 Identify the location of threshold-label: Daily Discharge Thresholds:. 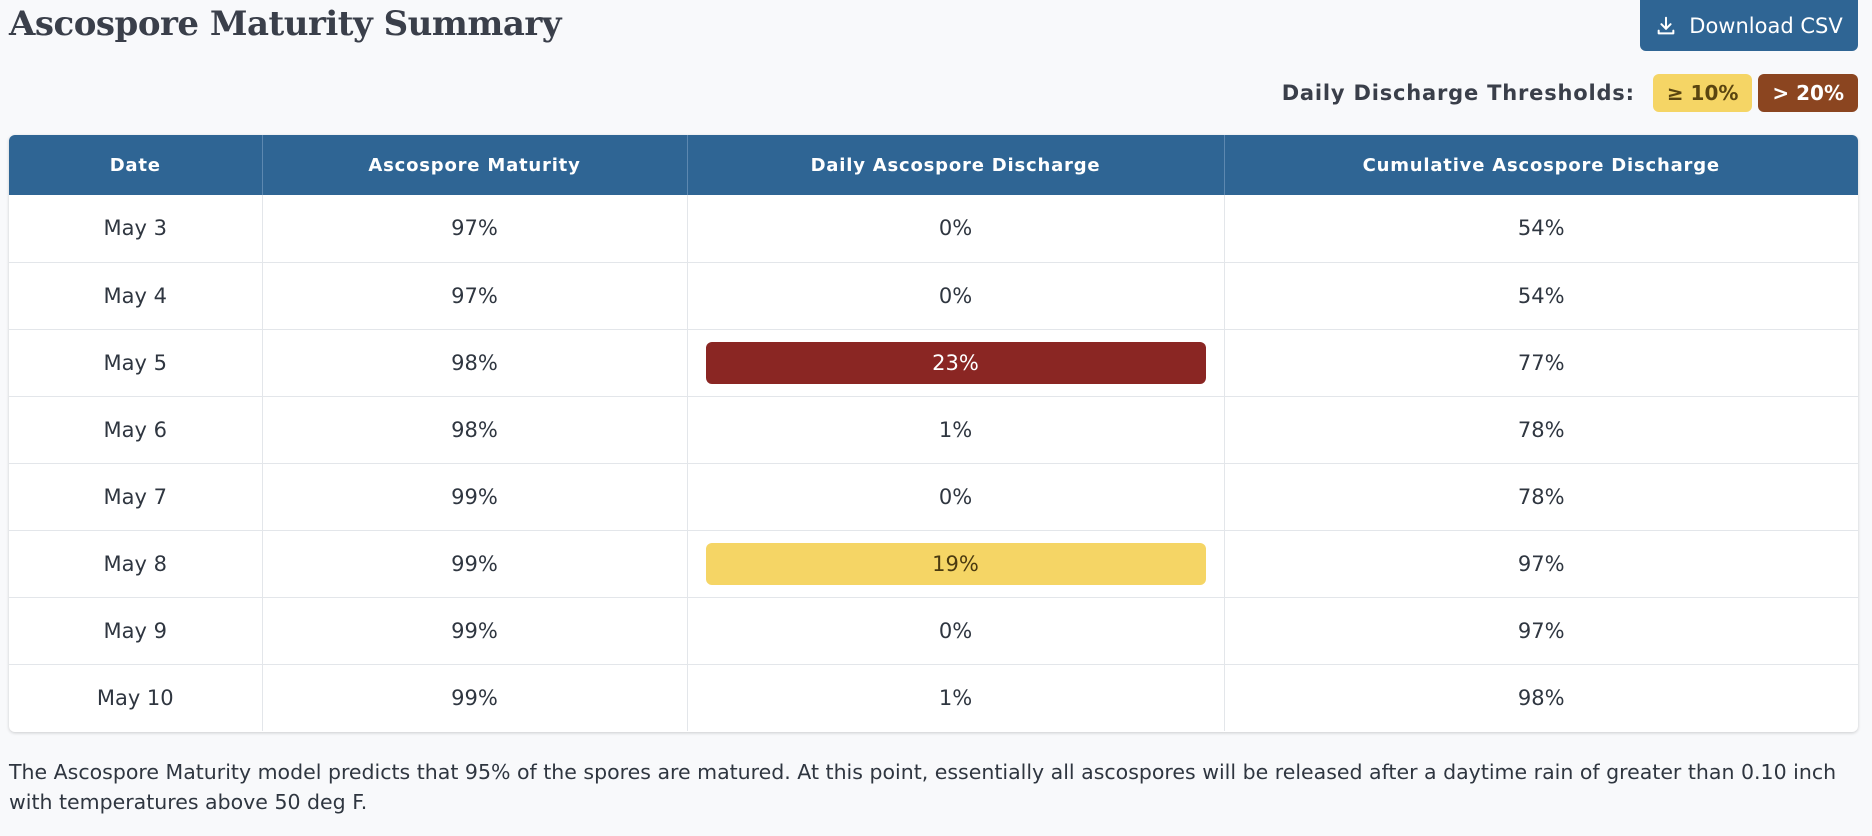
(1458, 93).